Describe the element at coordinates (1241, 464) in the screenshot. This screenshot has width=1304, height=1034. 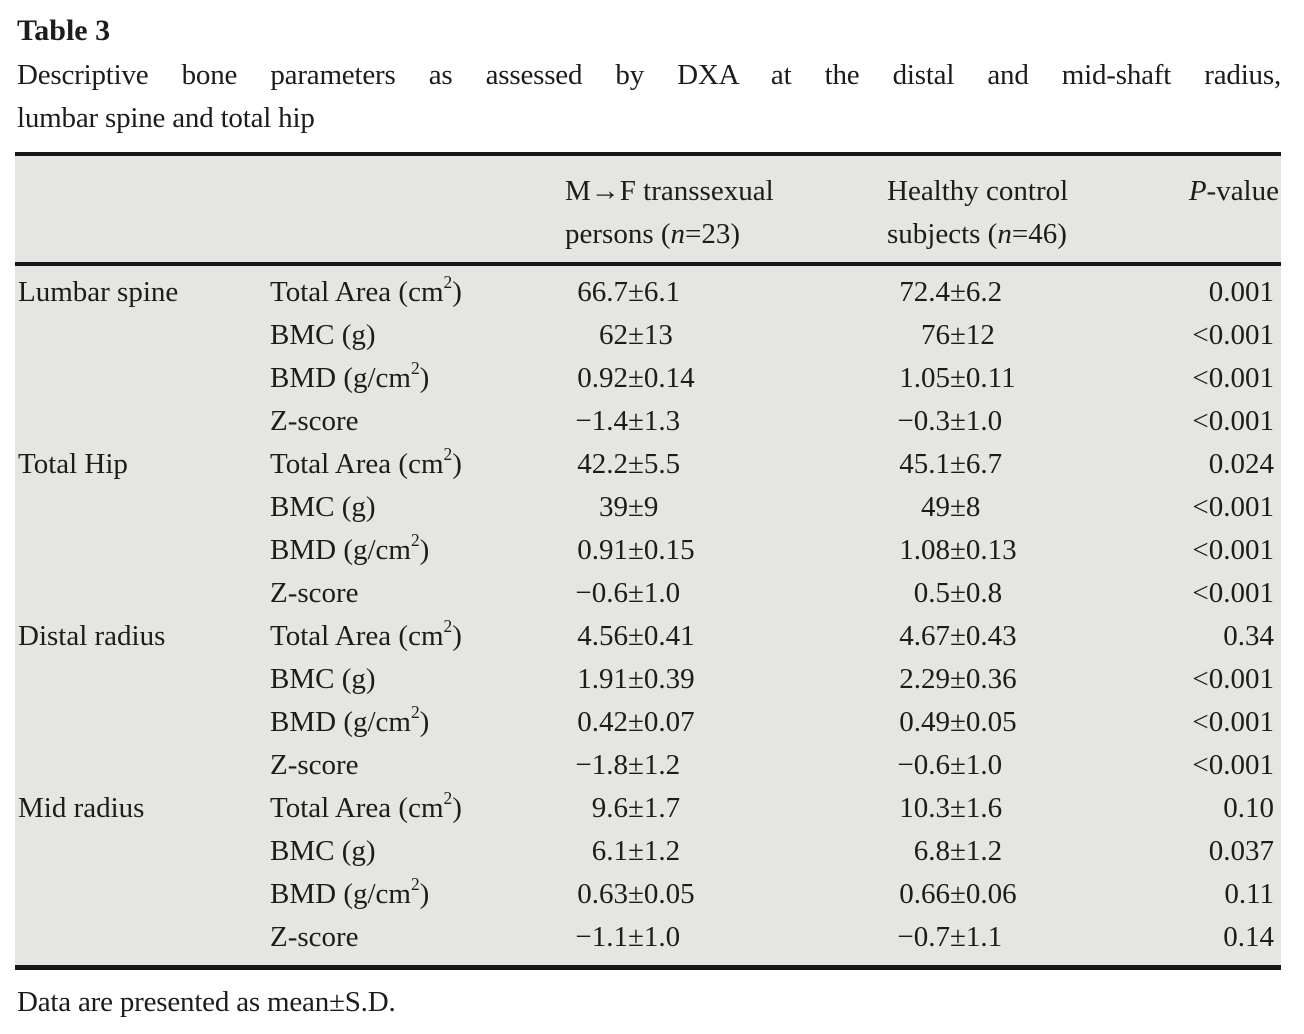
I see `p-value: 0.024` at that location.